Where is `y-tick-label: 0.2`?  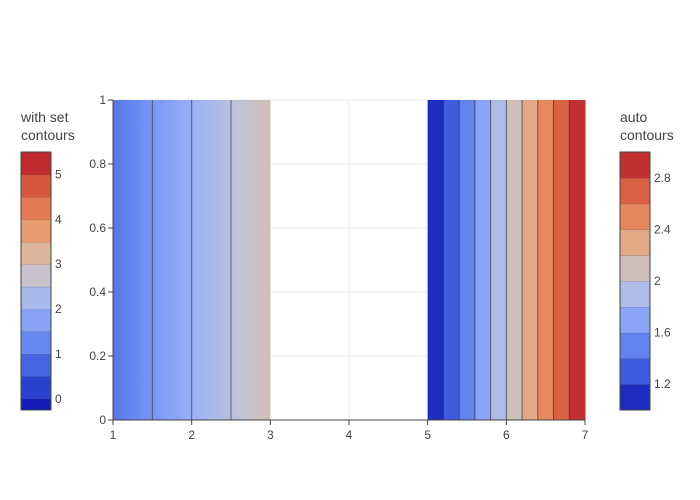 y-tick-label: 0.2 is located at coordinates (97, 356).